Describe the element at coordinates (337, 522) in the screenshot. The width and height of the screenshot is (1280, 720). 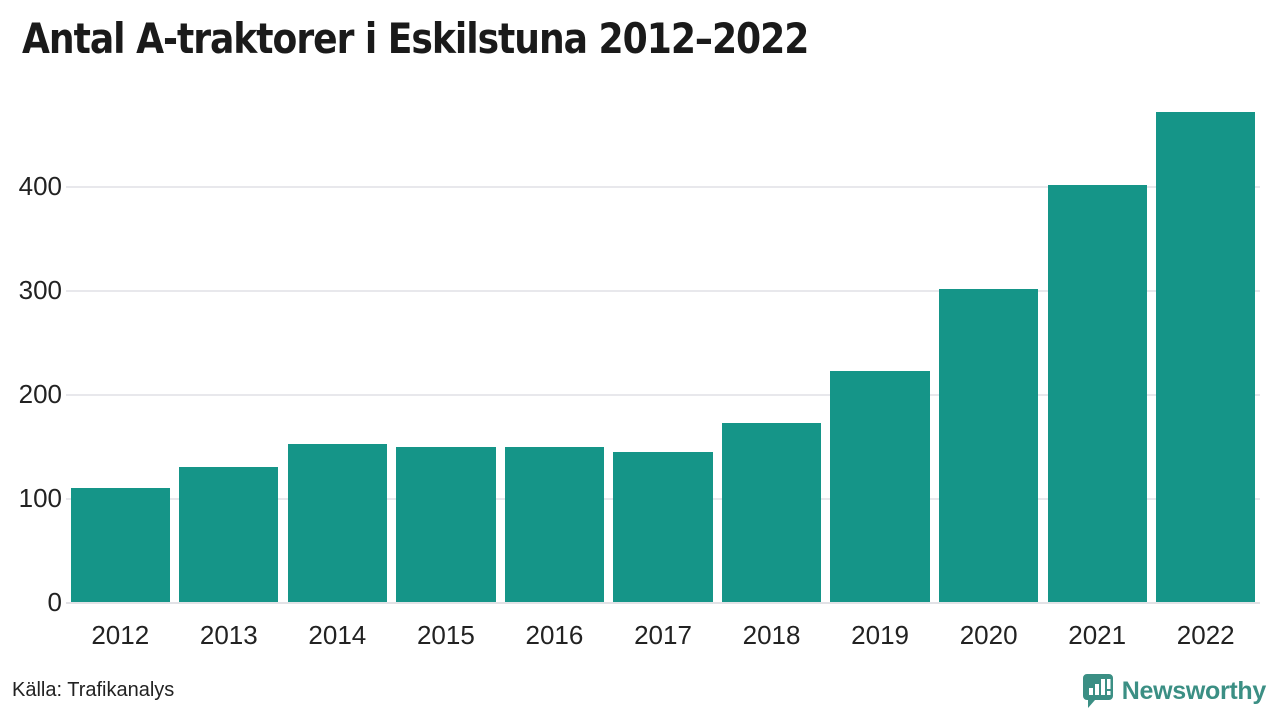
I see `bar-2014` at that location.